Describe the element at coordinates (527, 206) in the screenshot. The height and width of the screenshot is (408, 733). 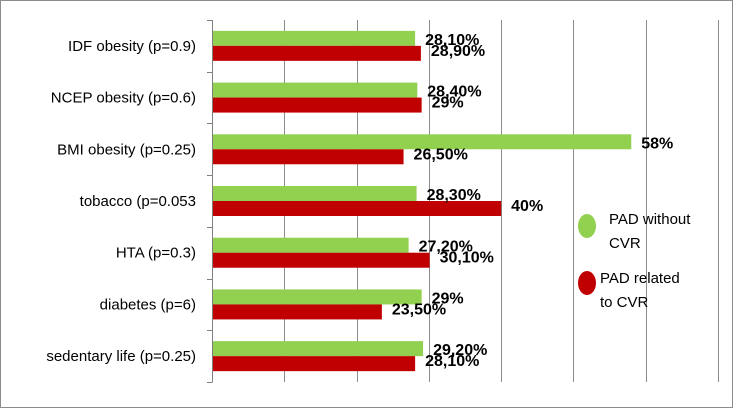
I see `data-label: 40%` at that location.